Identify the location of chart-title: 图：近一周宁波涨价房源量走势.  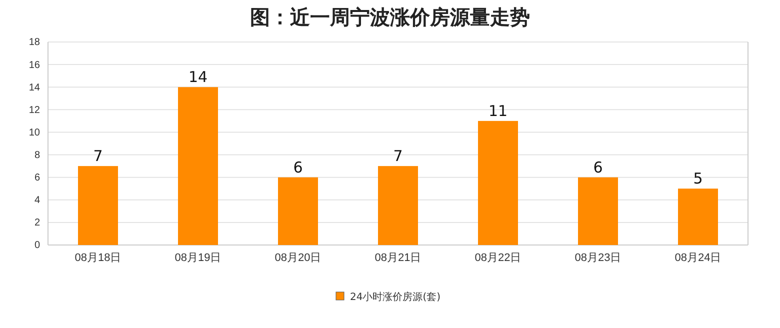
(390, 17).